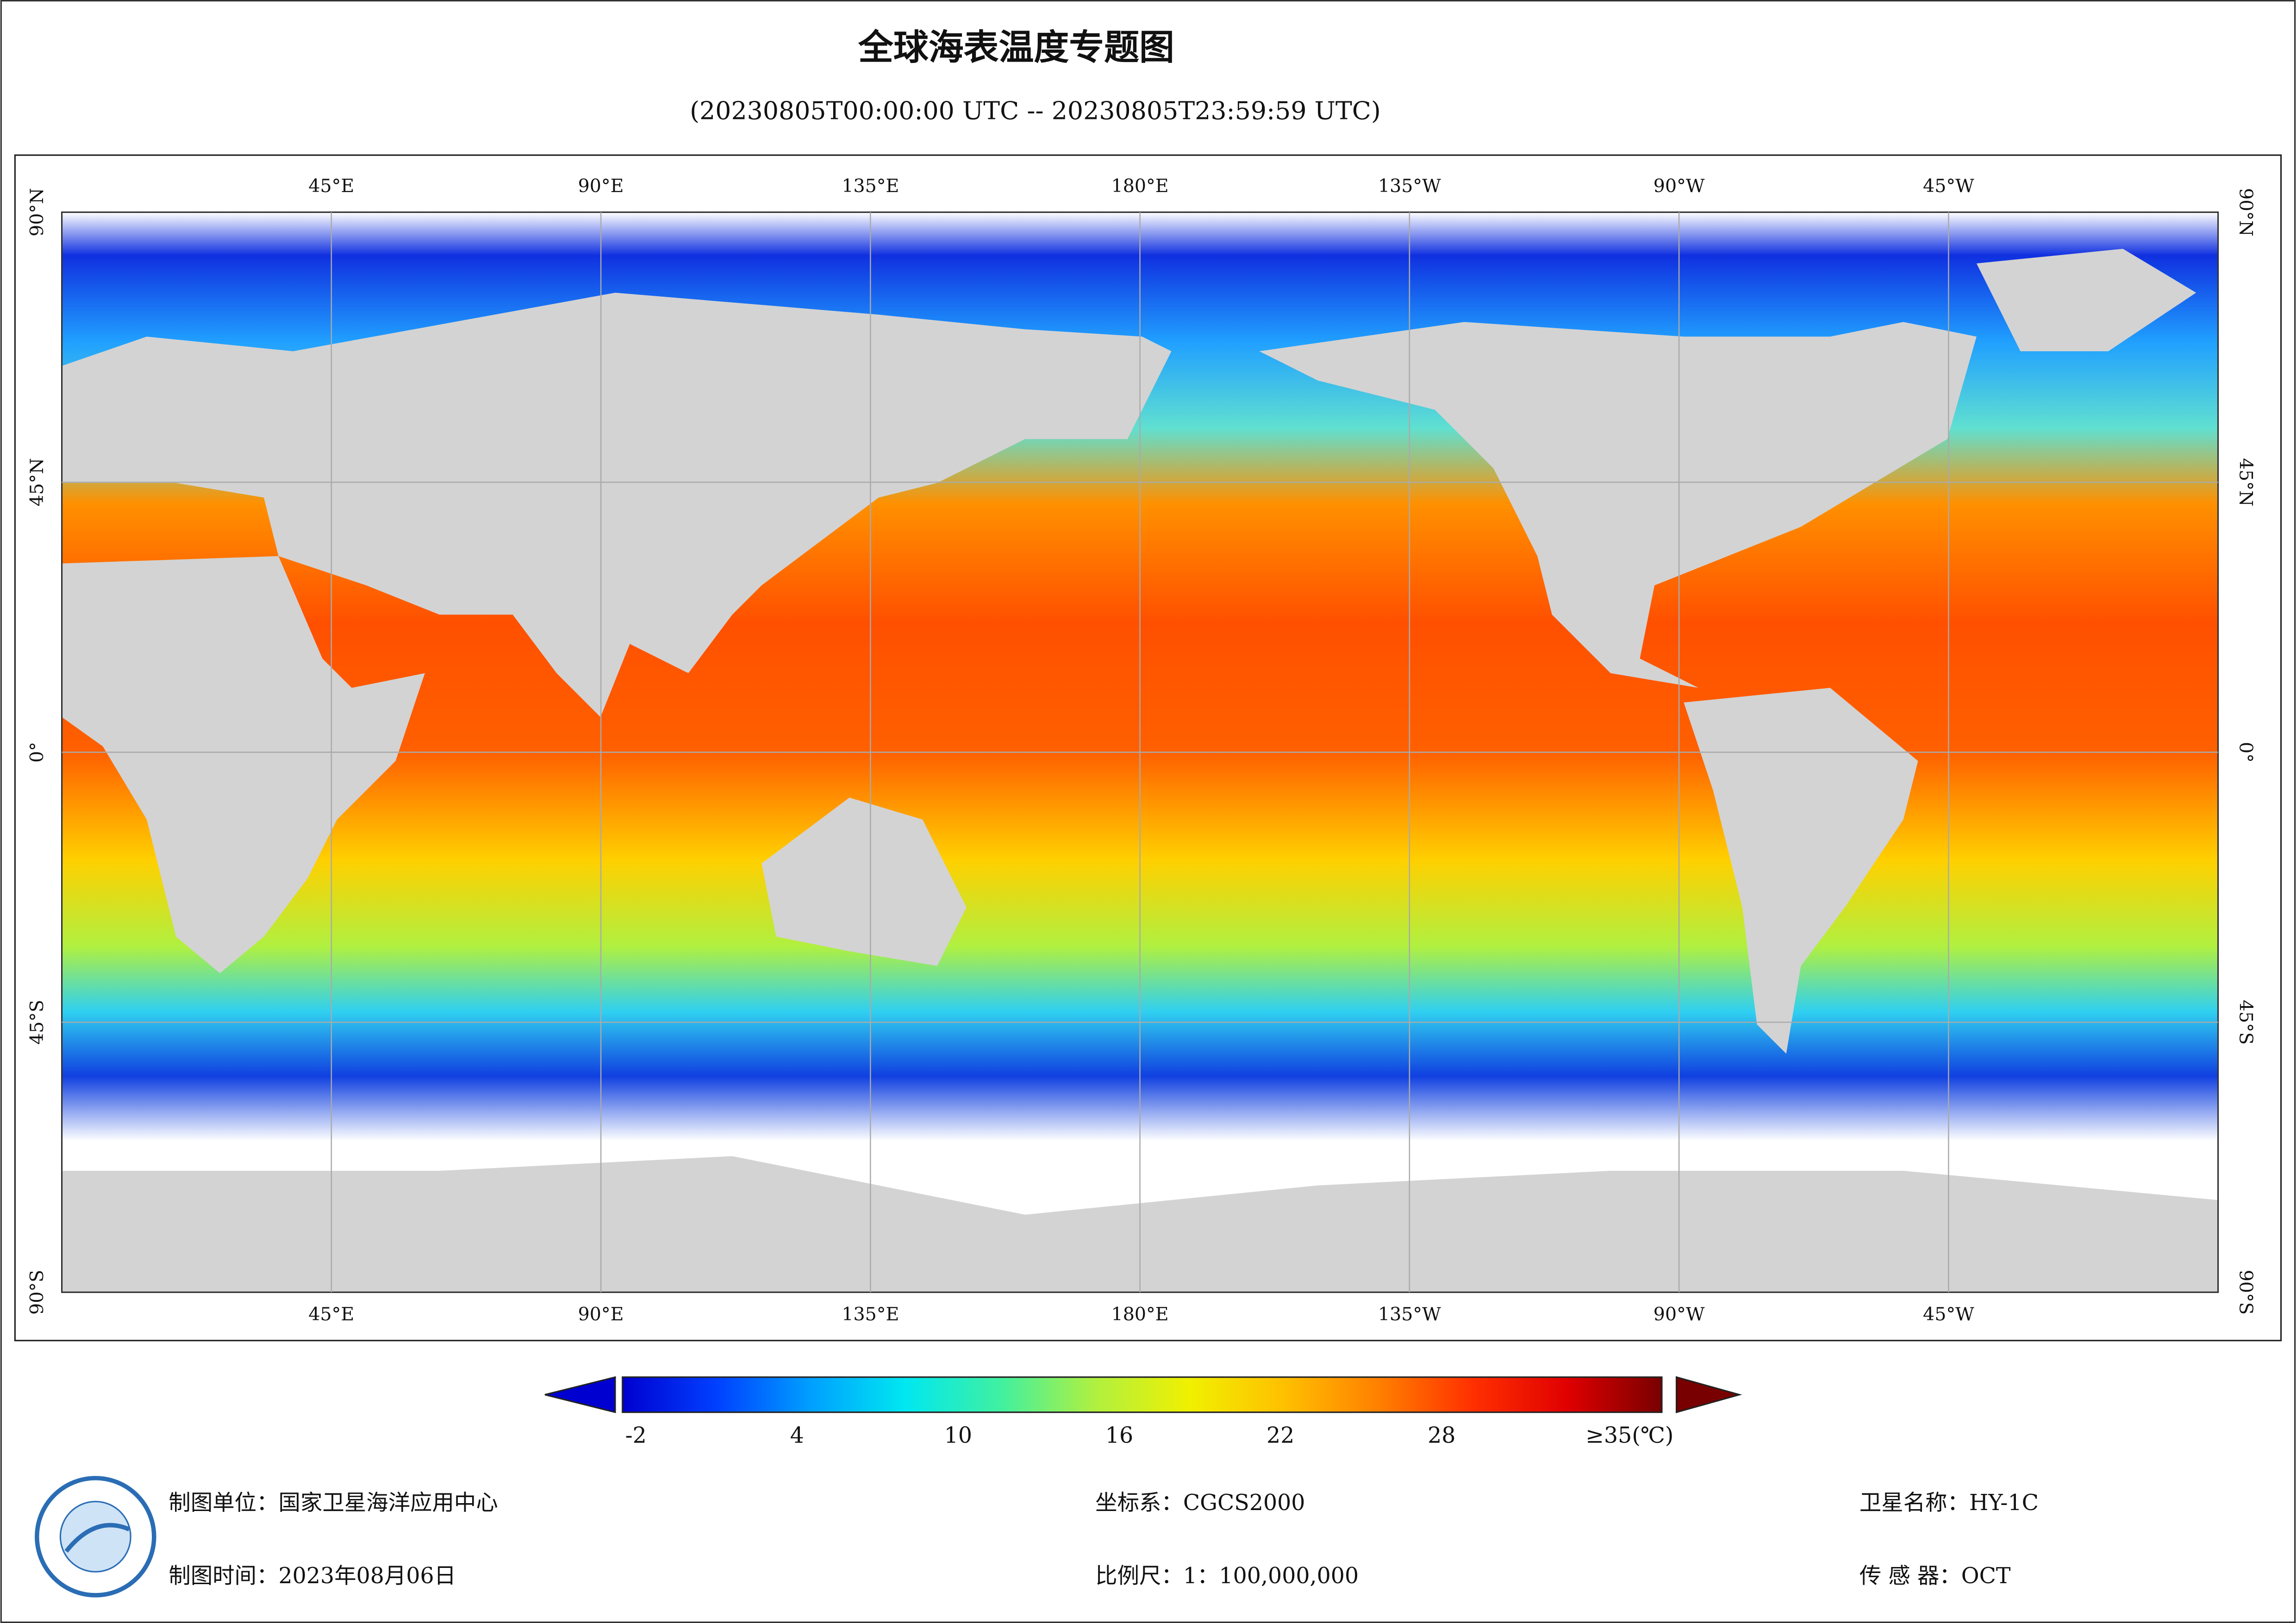  What do you see at coordinates (1935, 1576) in the screenshot?
I see `sensor: 传 感 器：OCT` at bounding box center [1935, 1576].